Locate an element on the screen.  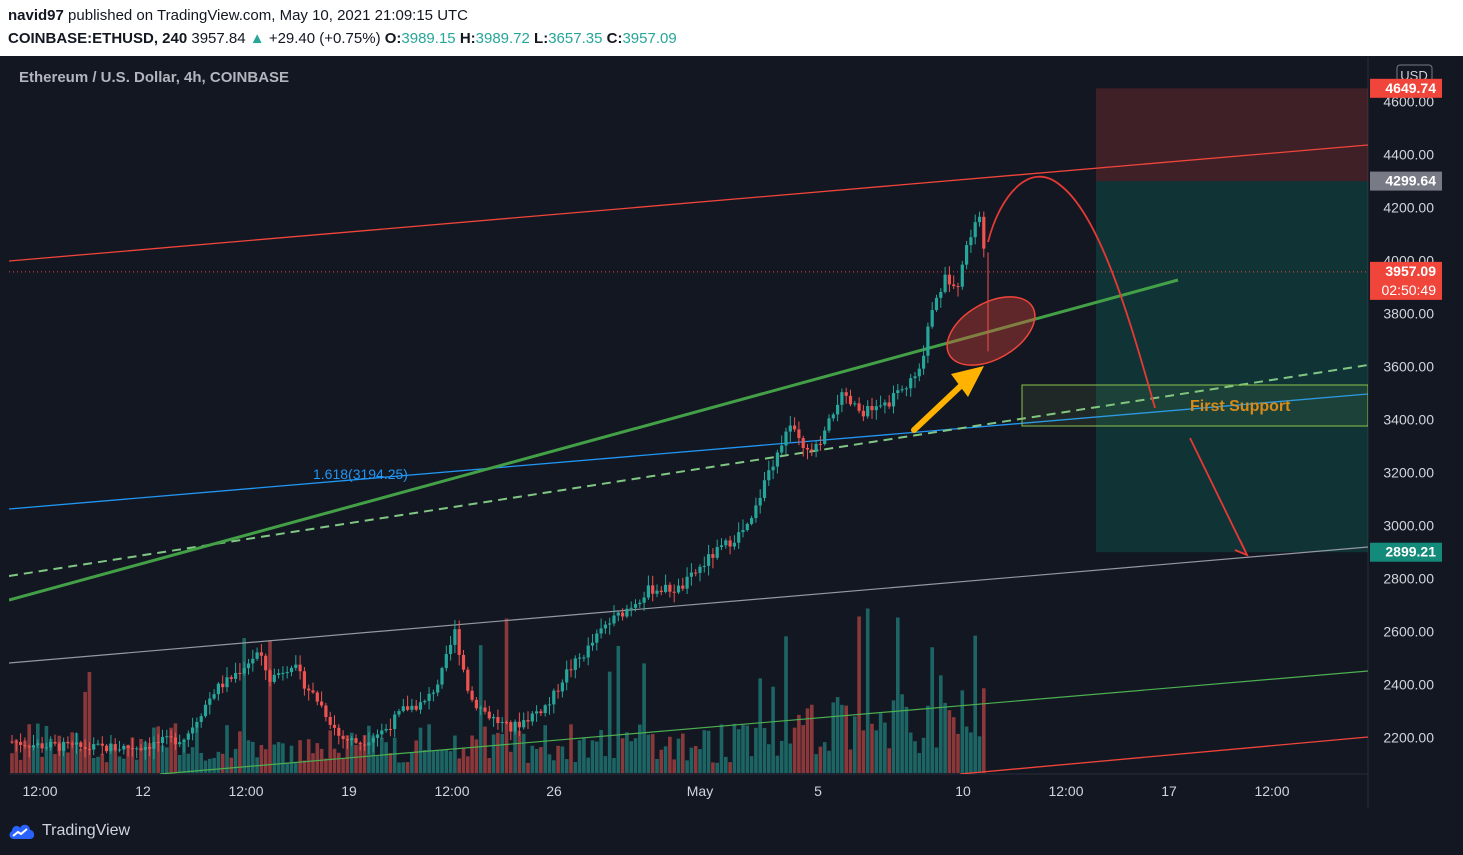
projection-curve is located at coordinates (1071, 292).